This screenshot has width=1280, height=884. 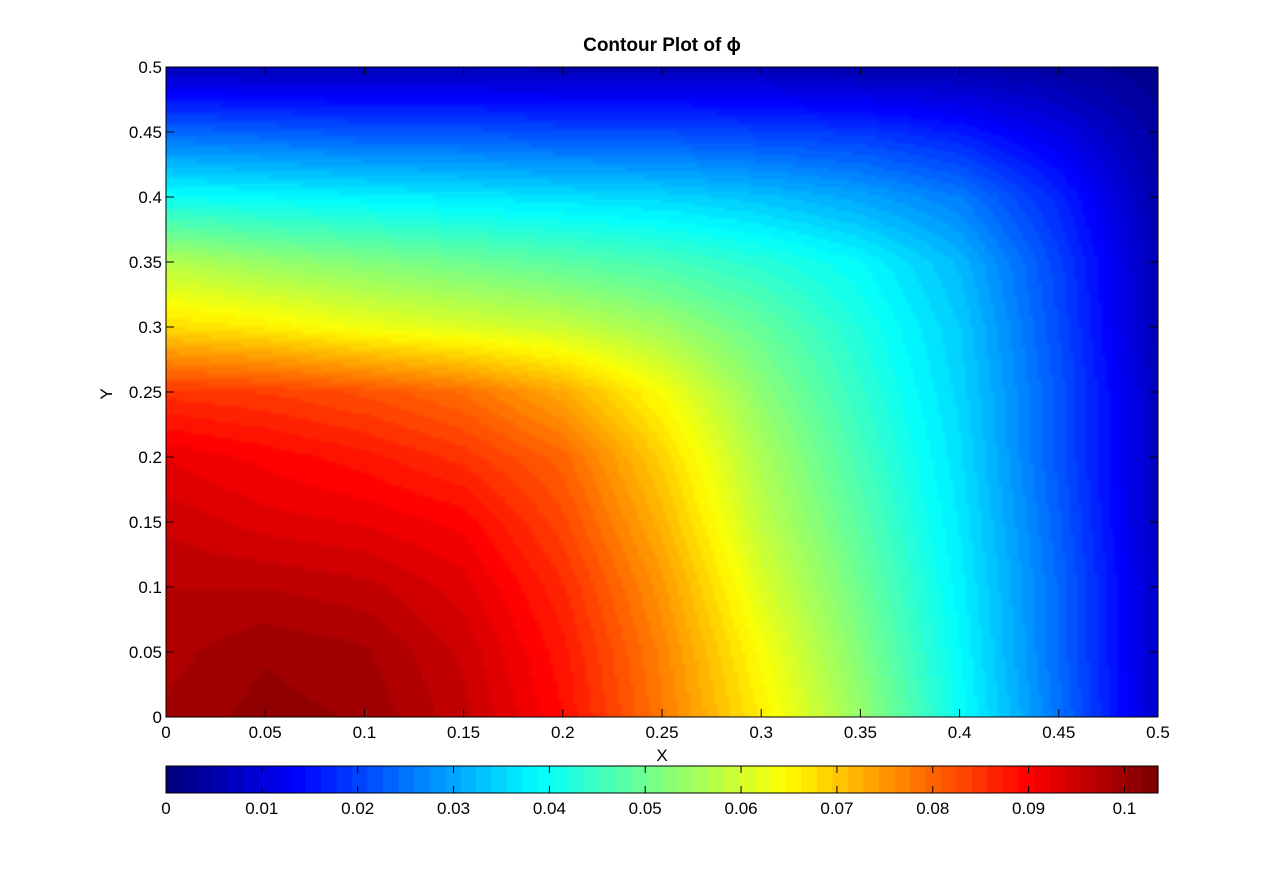 I want to click on colorbar-frame, so click(x=662, y=779).